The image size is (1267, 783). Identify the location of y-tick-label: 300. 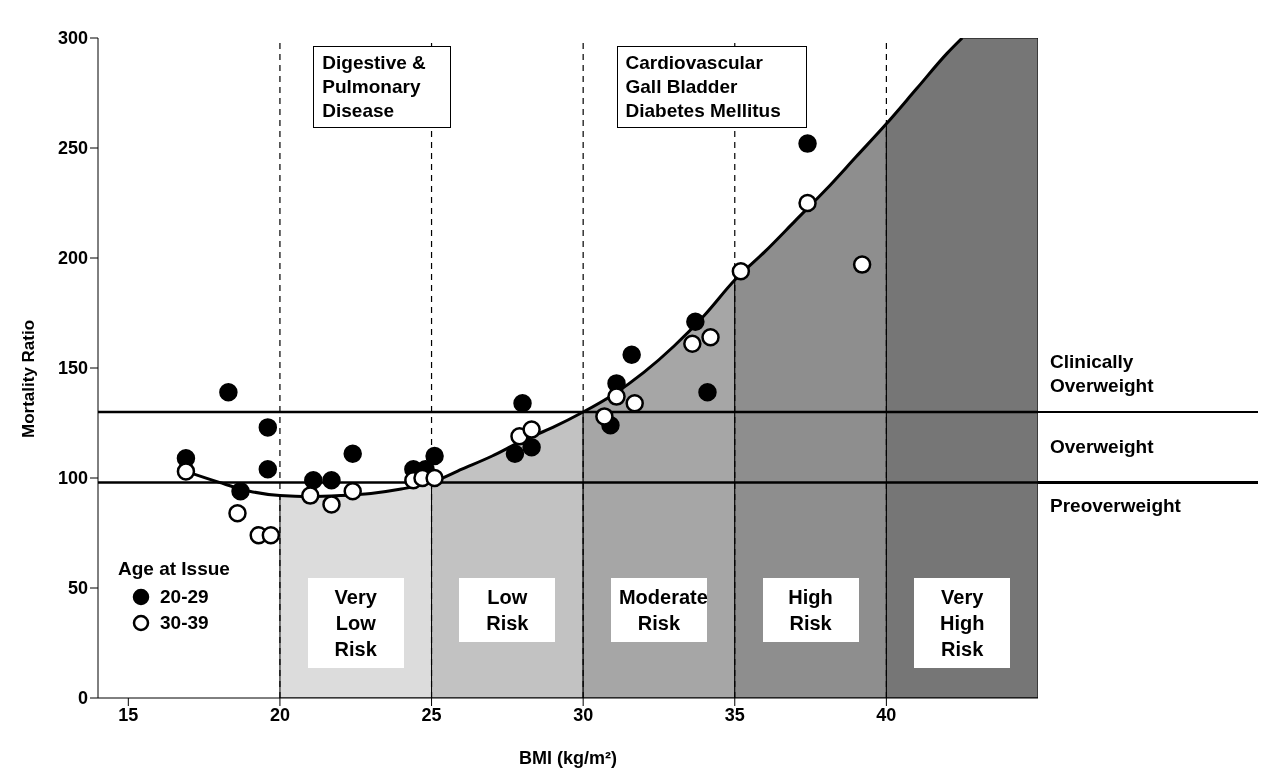
(72, 38).